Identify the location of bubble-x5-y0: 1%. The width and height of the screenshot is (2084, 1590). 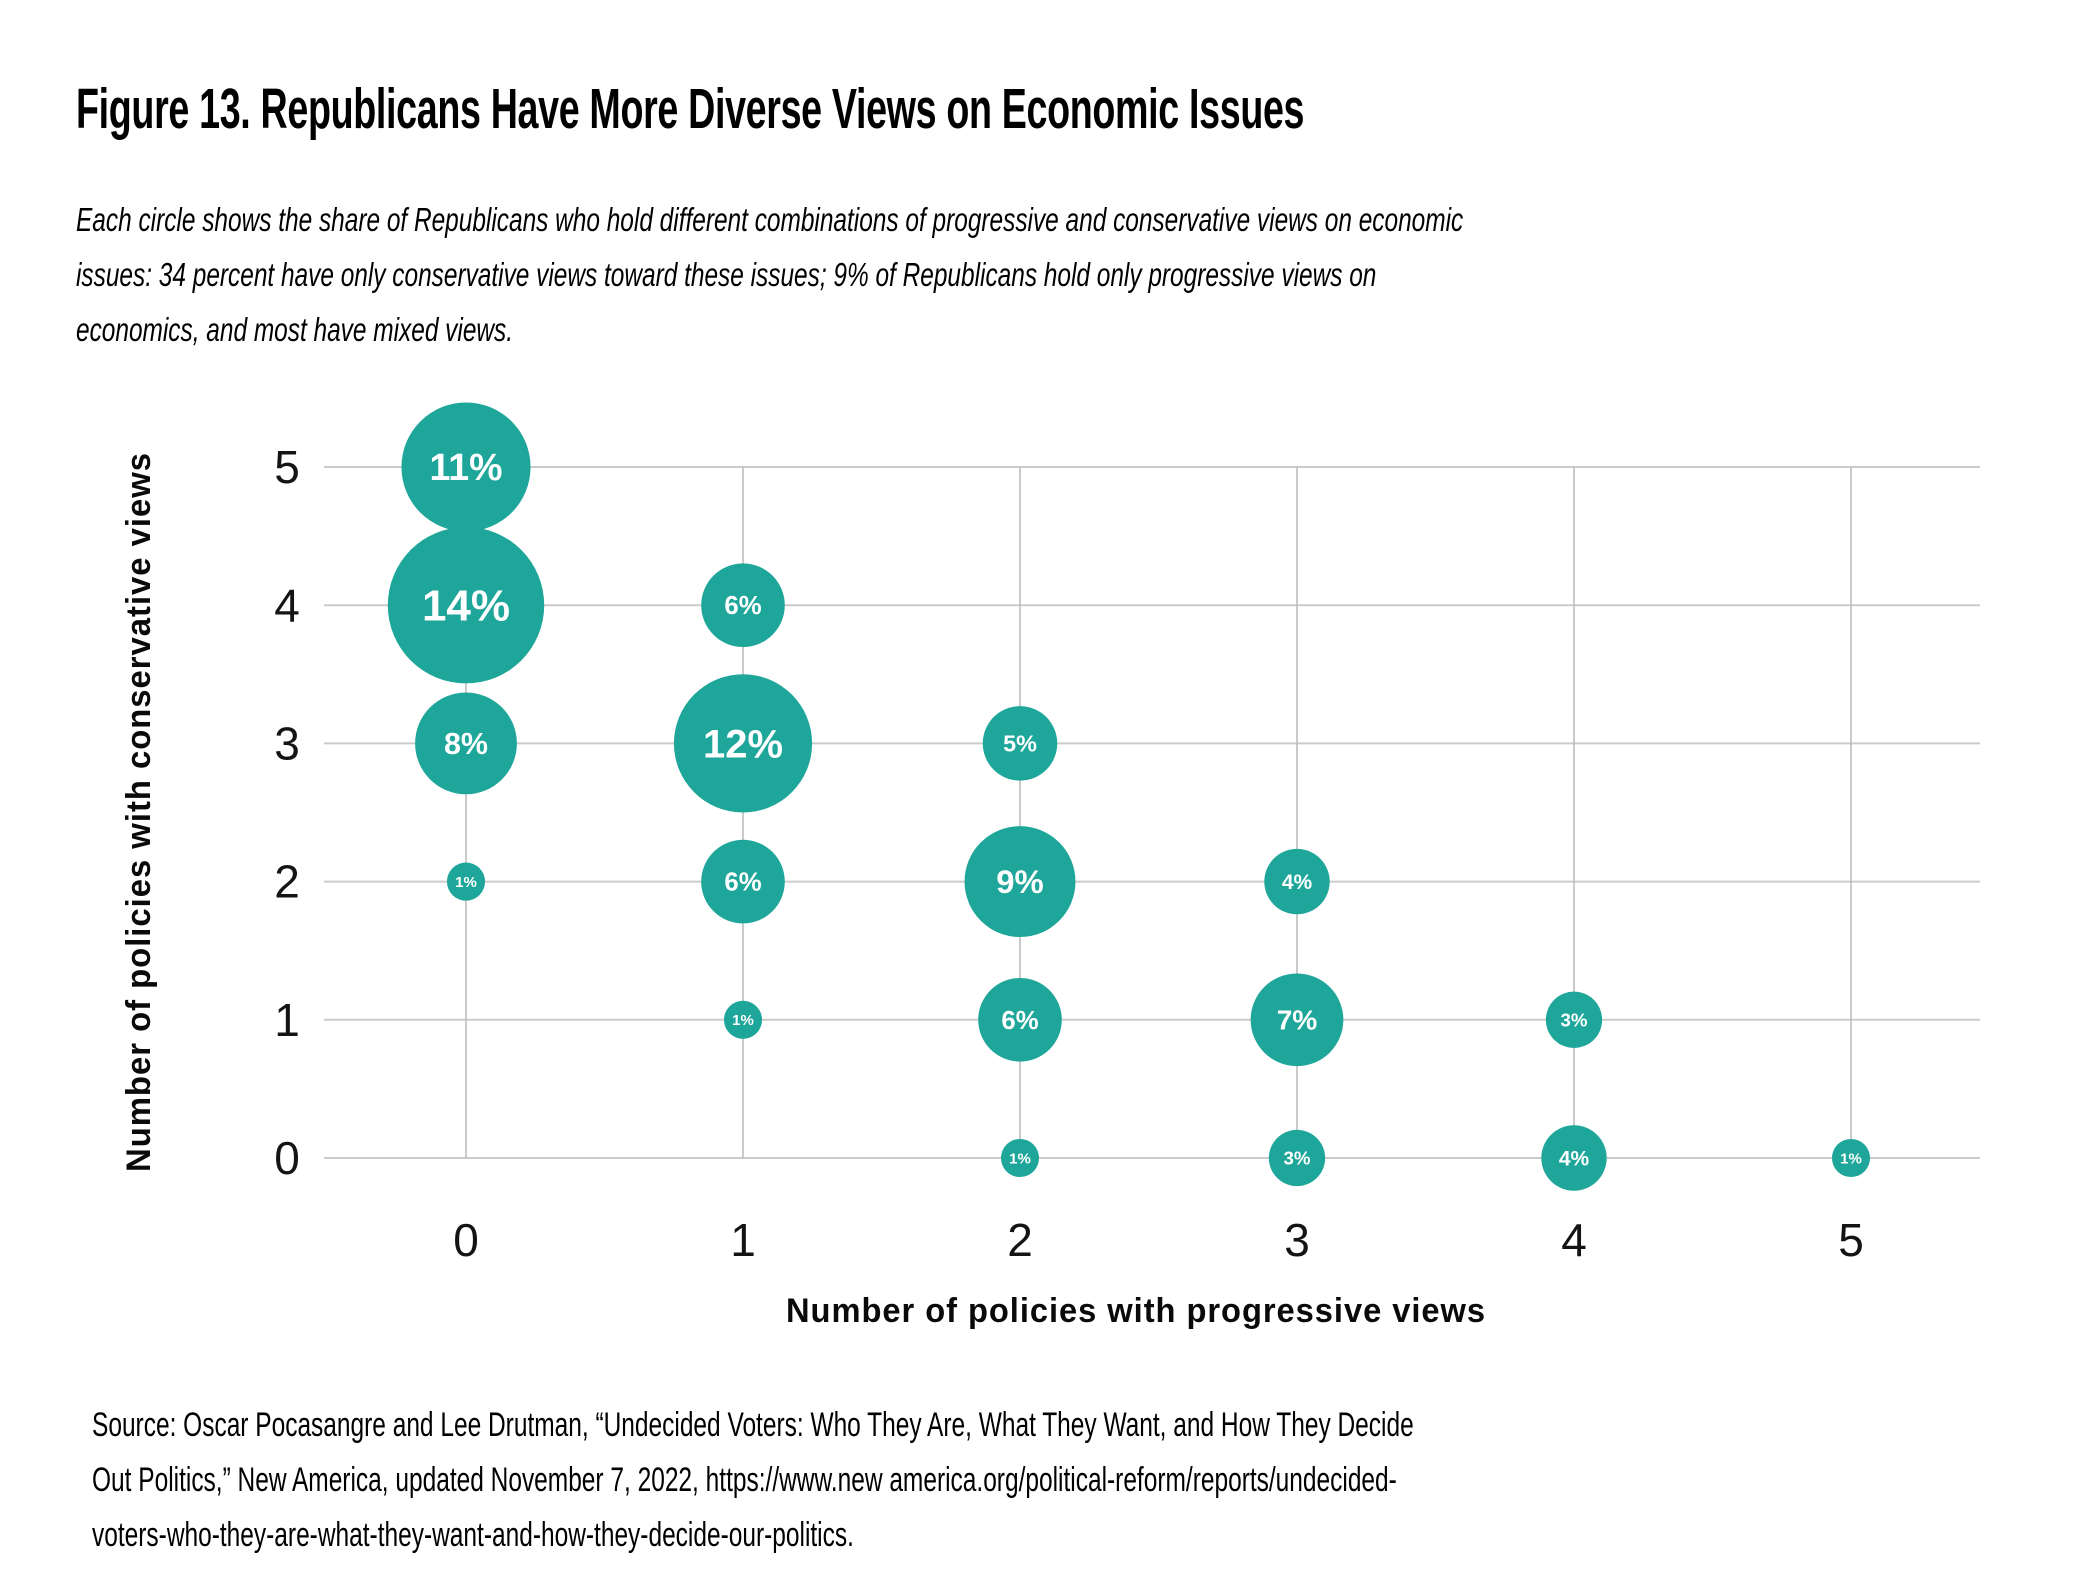
(1851, 1158).